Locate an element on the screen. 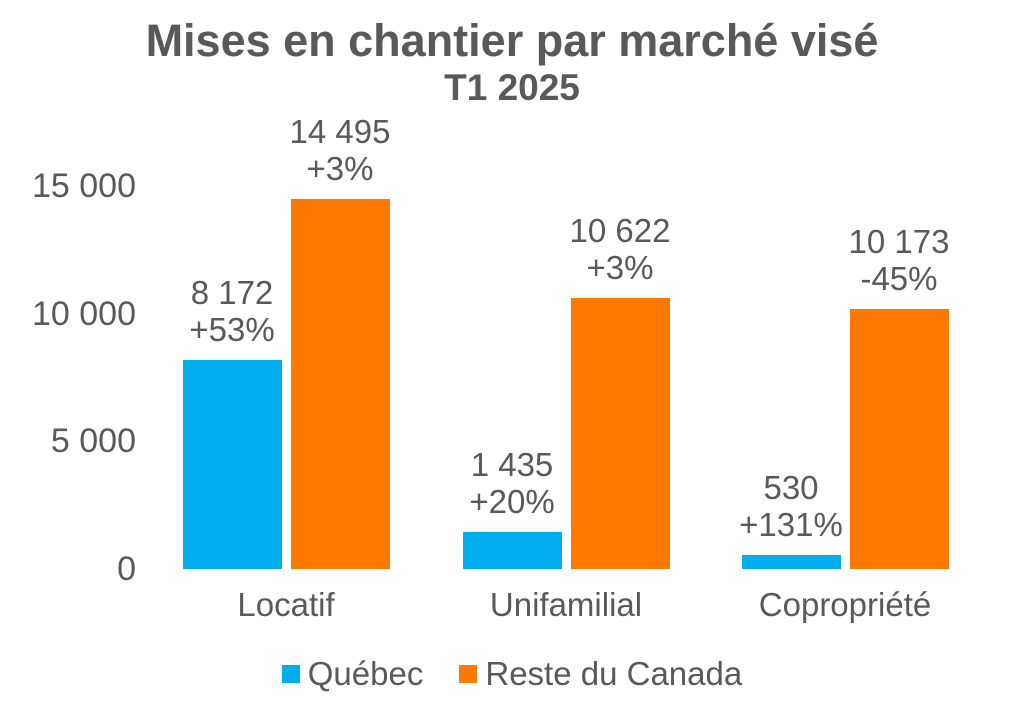 The width and height of the screenshot is (1024, 724). y-axis-tick-label-15000: 15 000 is located at coordinates (84, 186).